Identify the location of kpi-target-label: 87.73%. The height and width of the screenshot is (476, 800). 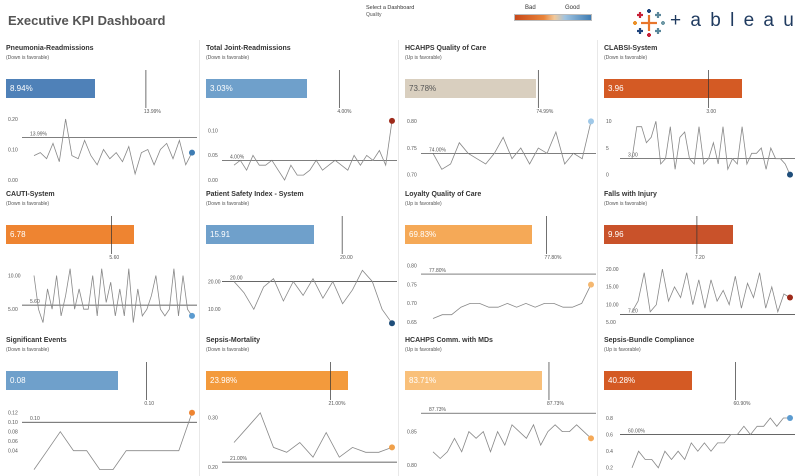
(556, 404).